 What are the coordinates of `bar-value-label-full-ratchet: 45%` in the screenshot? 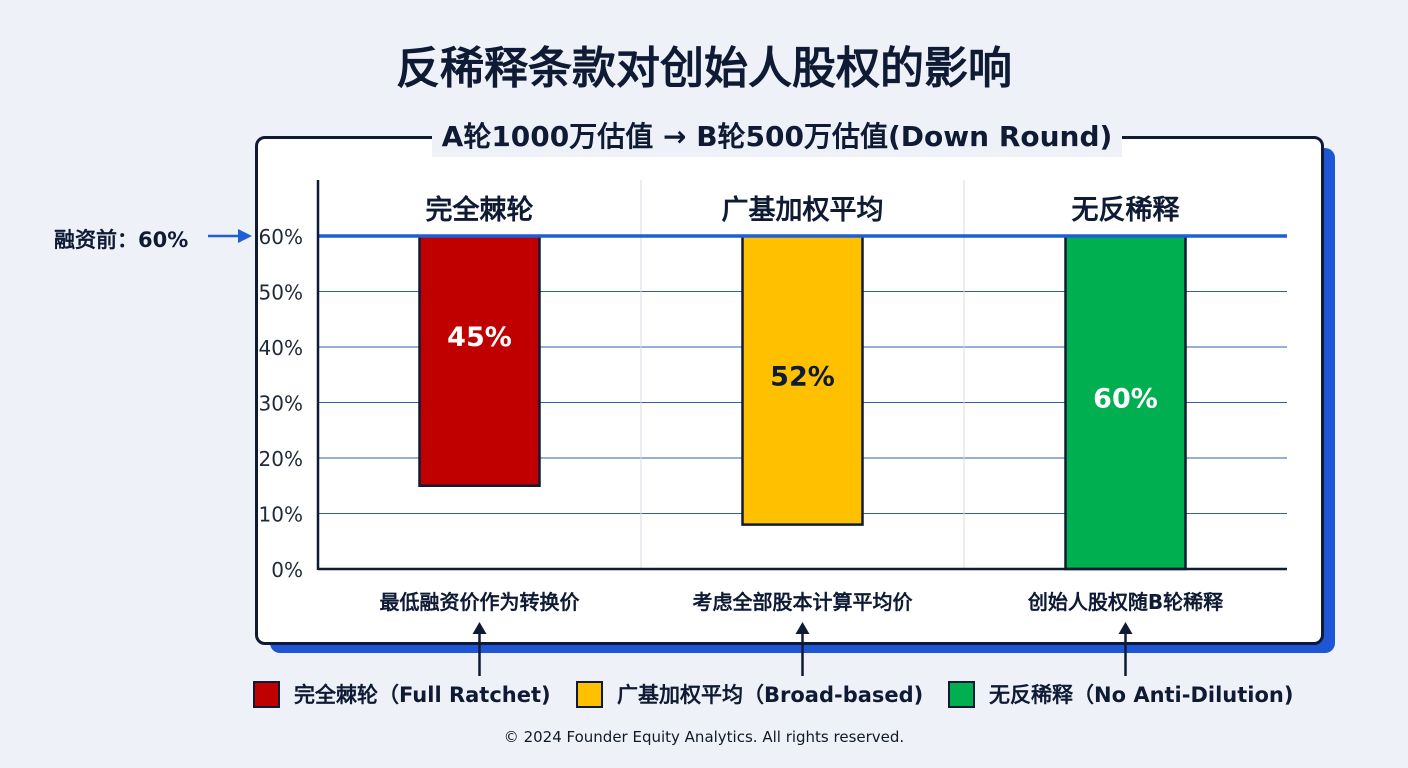 It's located at (479, 337).